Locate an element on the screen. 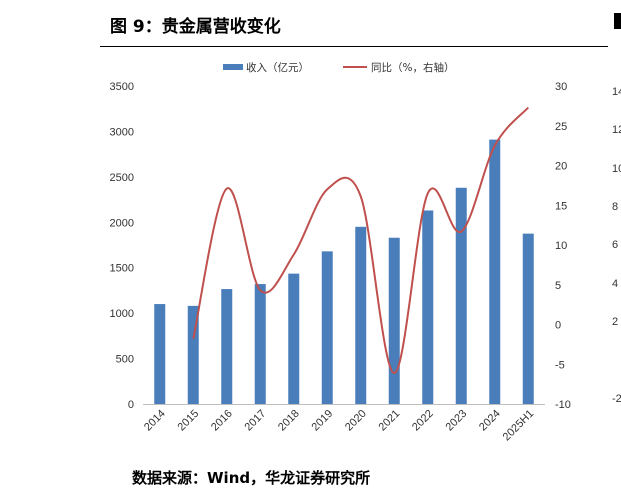 The width and height of the screenshot is (621, 504). left-tick-label: 2500 is located at coordinates (122, 178).